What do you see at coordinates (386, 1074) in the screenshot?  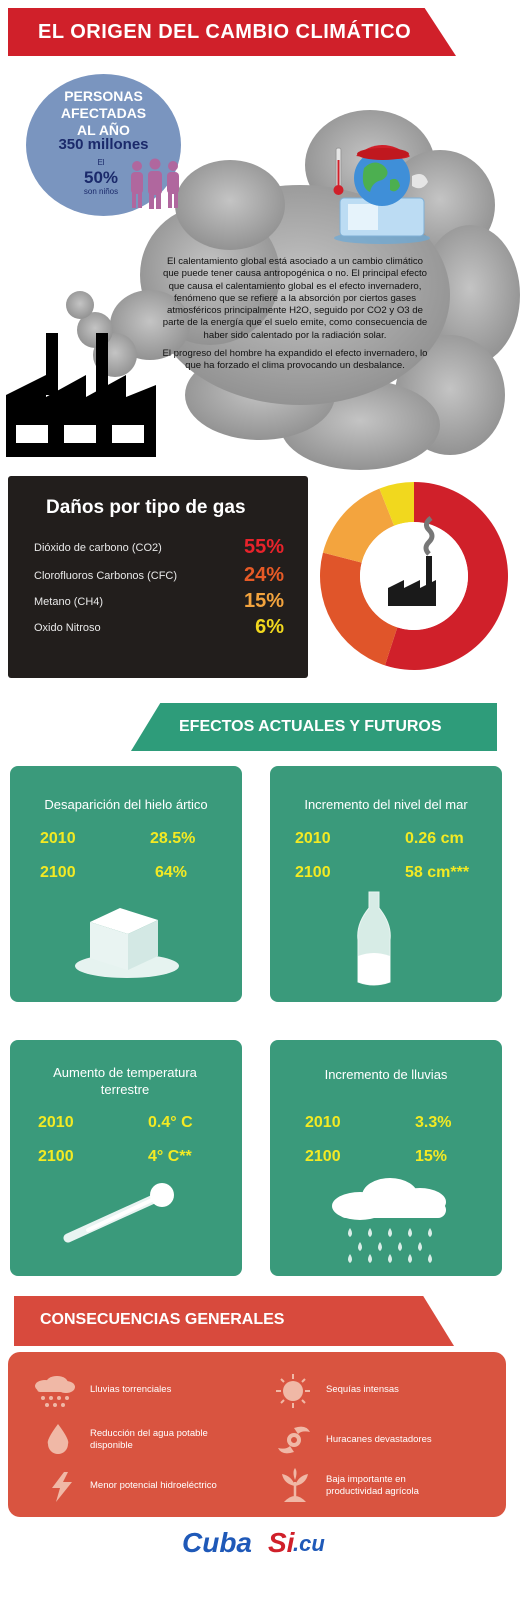 I see `card-title: Incremento de lluvias` at bounding box center [386, 1074].